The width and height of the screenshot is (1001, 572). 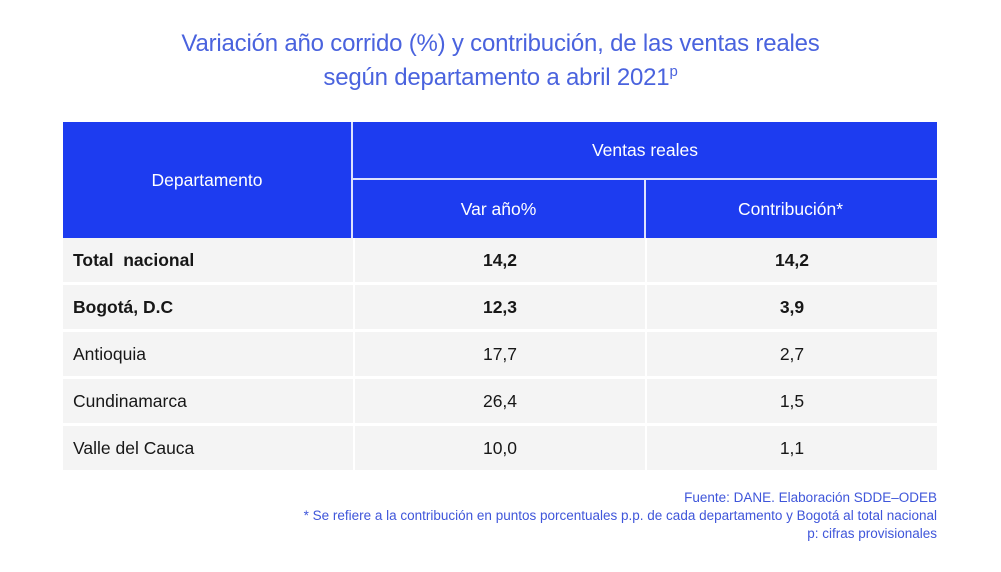 I want to click on var-ano-cell: 17,7, so click(x=499, y=354).